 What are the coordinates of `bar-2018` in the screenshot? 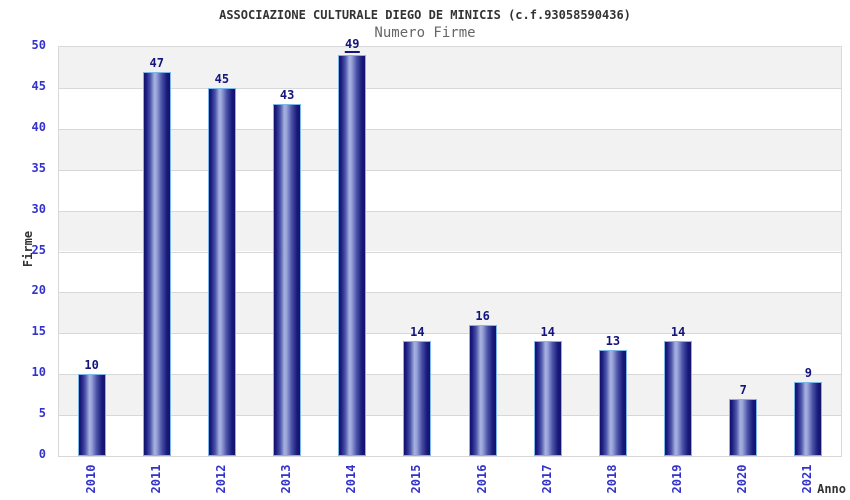 It's located at (612, 402).